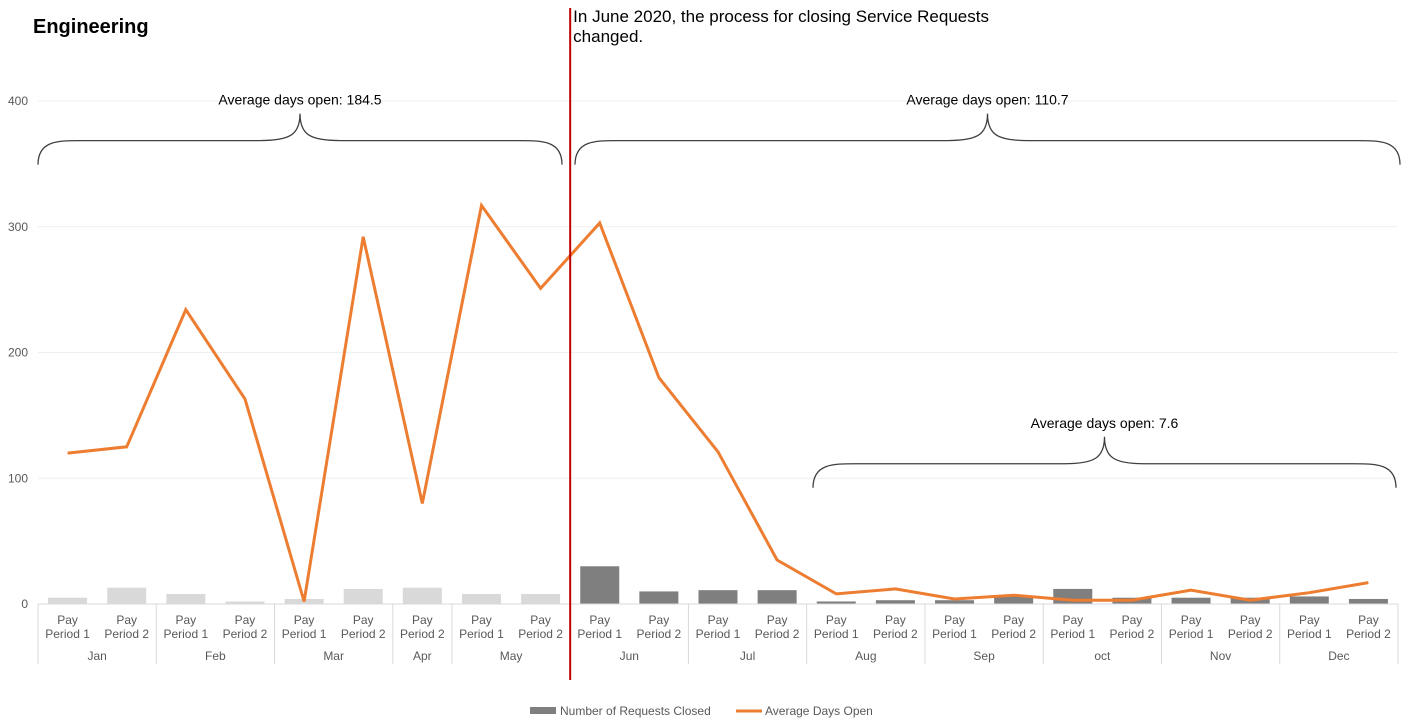 The width and height of the screenshot is (1413, 721). I want to click on y-tick-label: 0, so click(24, 604).